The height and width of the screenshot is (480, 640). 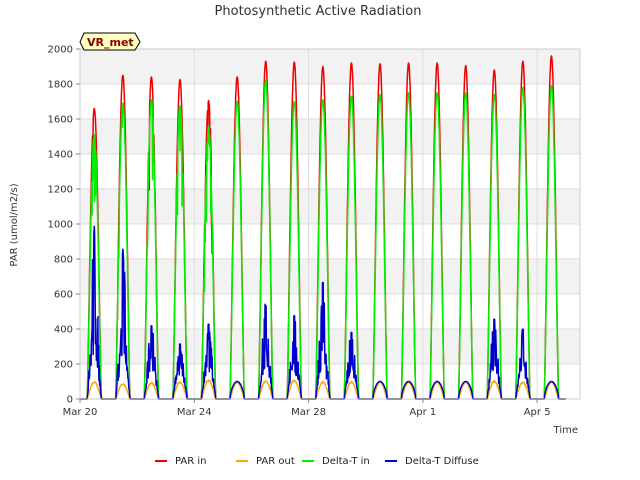 I want to click on y-tick-label: 1800, so click(x=60, y=85).